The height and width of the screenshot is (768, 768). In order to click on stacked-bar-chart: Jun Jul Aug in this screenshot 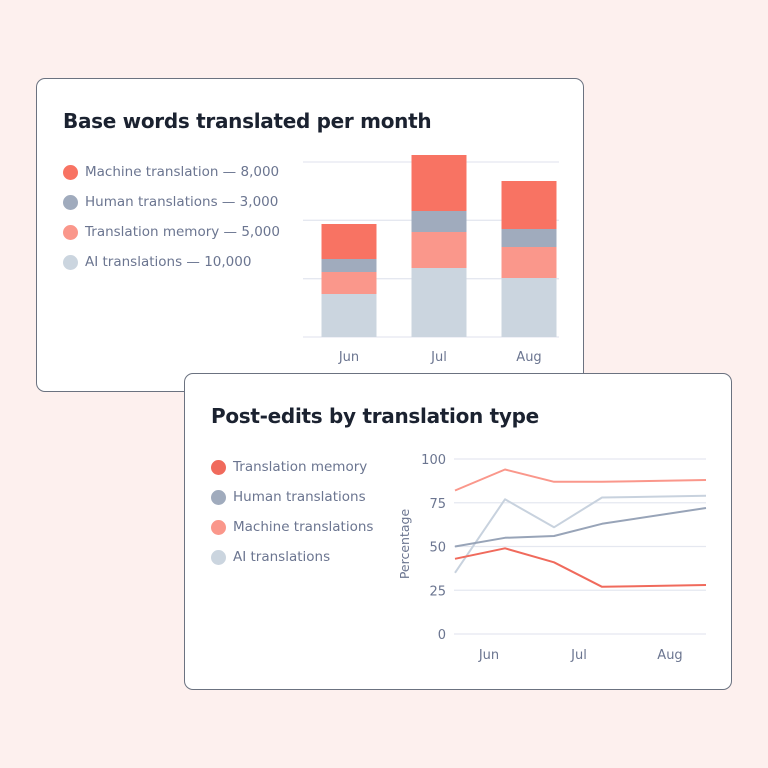, I will do `click(431, 260)`.